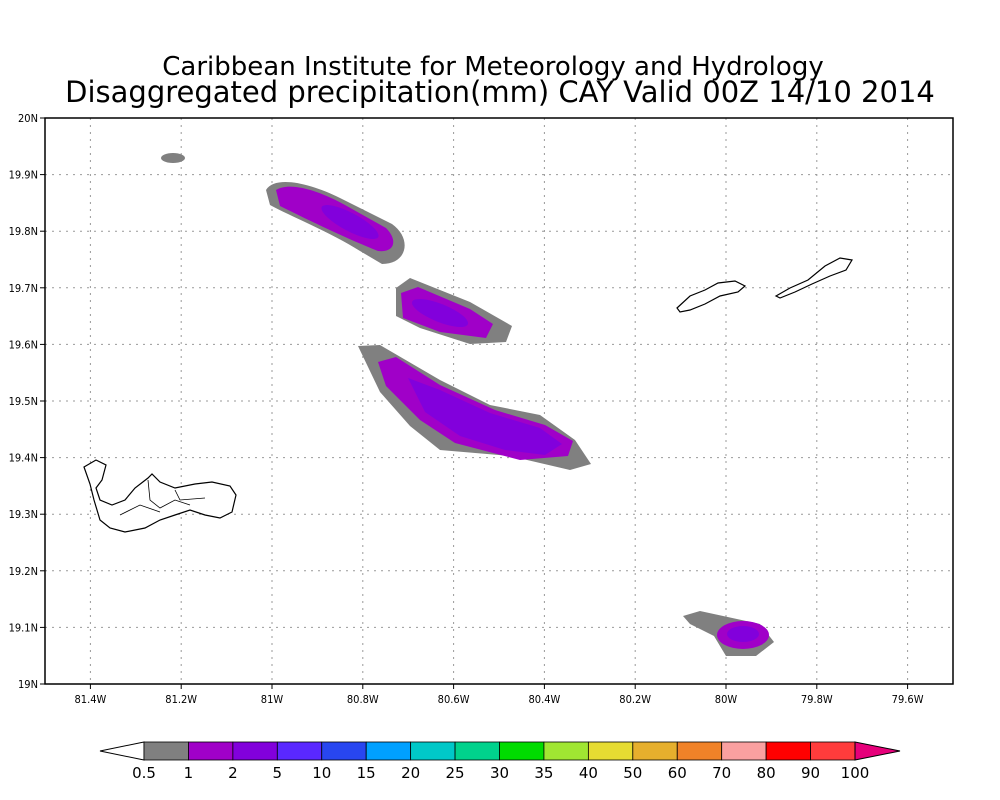 The image size is (1000, 800). Describe the element at coordinates (23, 401) in the screenshot. I see `y-tick-label: 19.5N` at that location.